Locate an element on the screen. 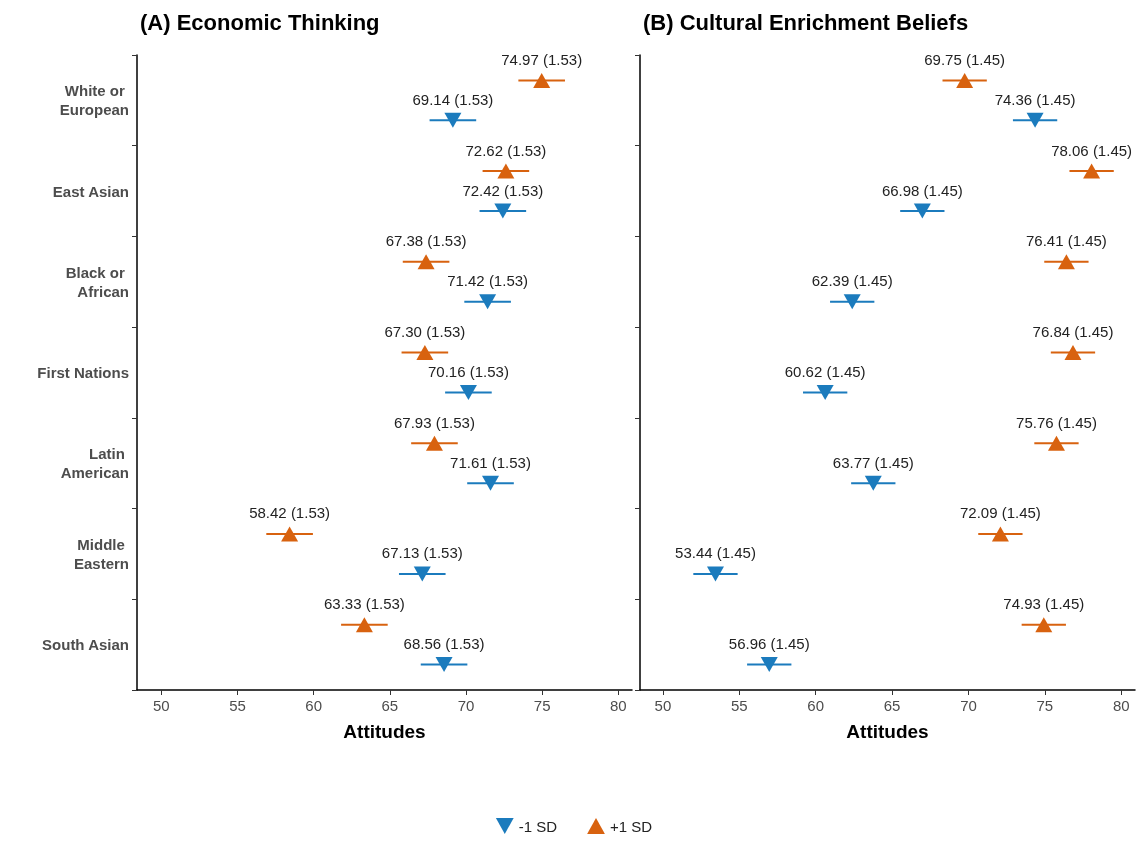 This screenshot has height=847, width=1148. data-label: 71.61 (1.53) is located at coordinates (490, 462).